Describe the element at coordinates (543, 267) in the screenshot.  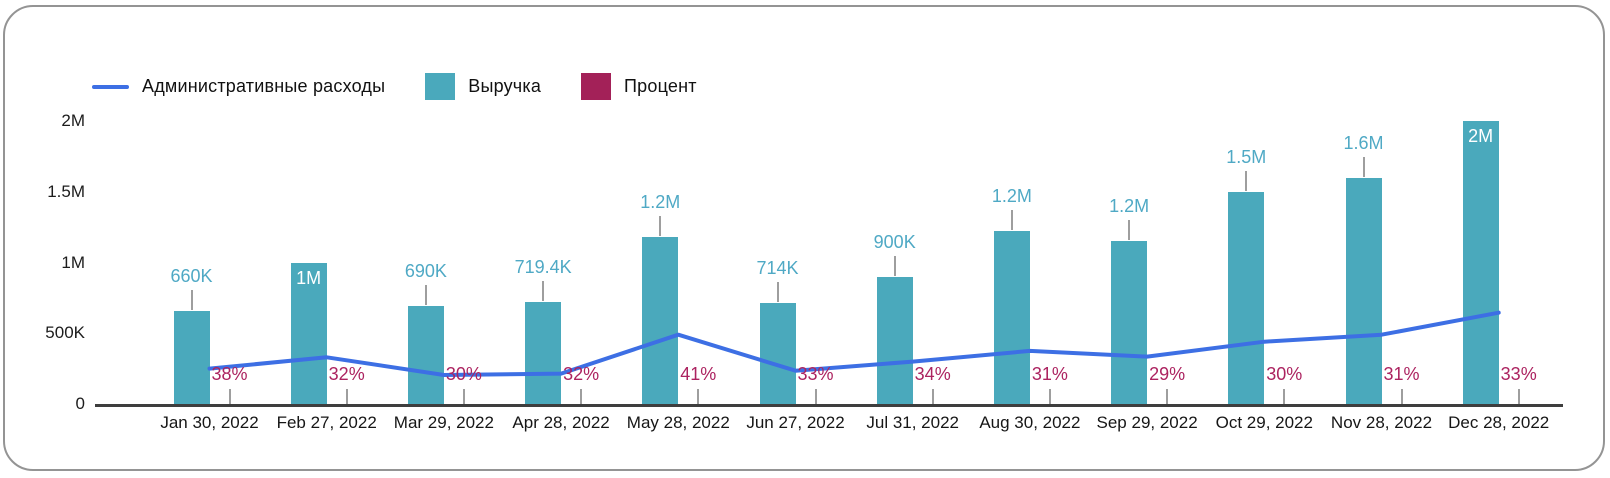
I see `revenue-bar-value-label: 719.4K` at that location.